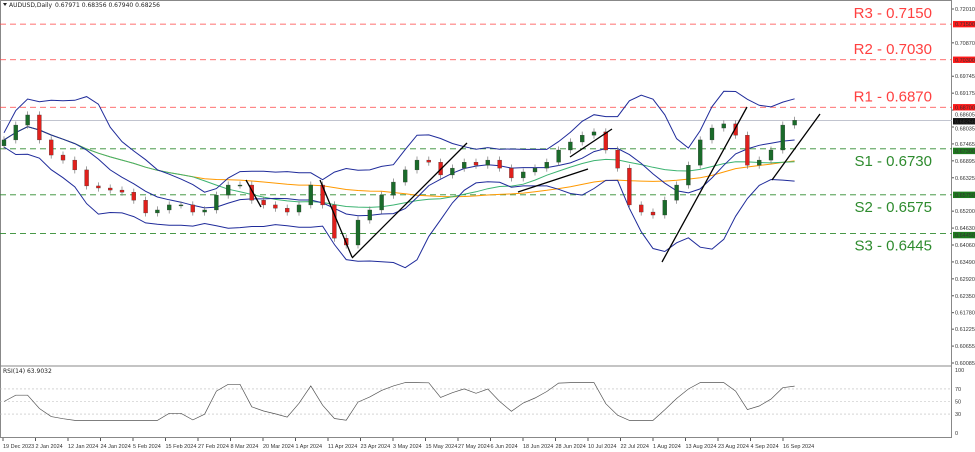 This screenshot has width=975, height=452. I want to click on date-tick-label: 23 Aug 2024, so click(733, 447).